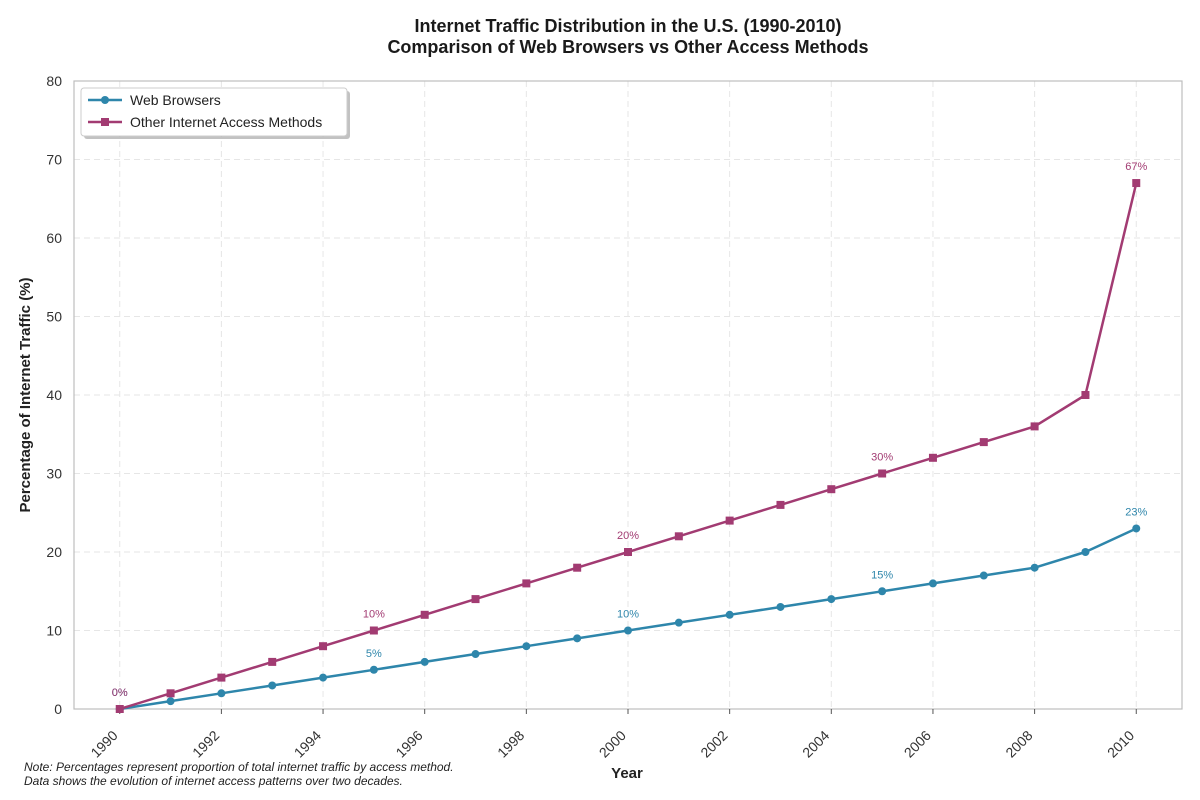  What do you see at coordinates (226, 122) in the screenshot?
I see `legend-label-other-methods: Other Internet Access Methods` at bounding box center [226, 122].